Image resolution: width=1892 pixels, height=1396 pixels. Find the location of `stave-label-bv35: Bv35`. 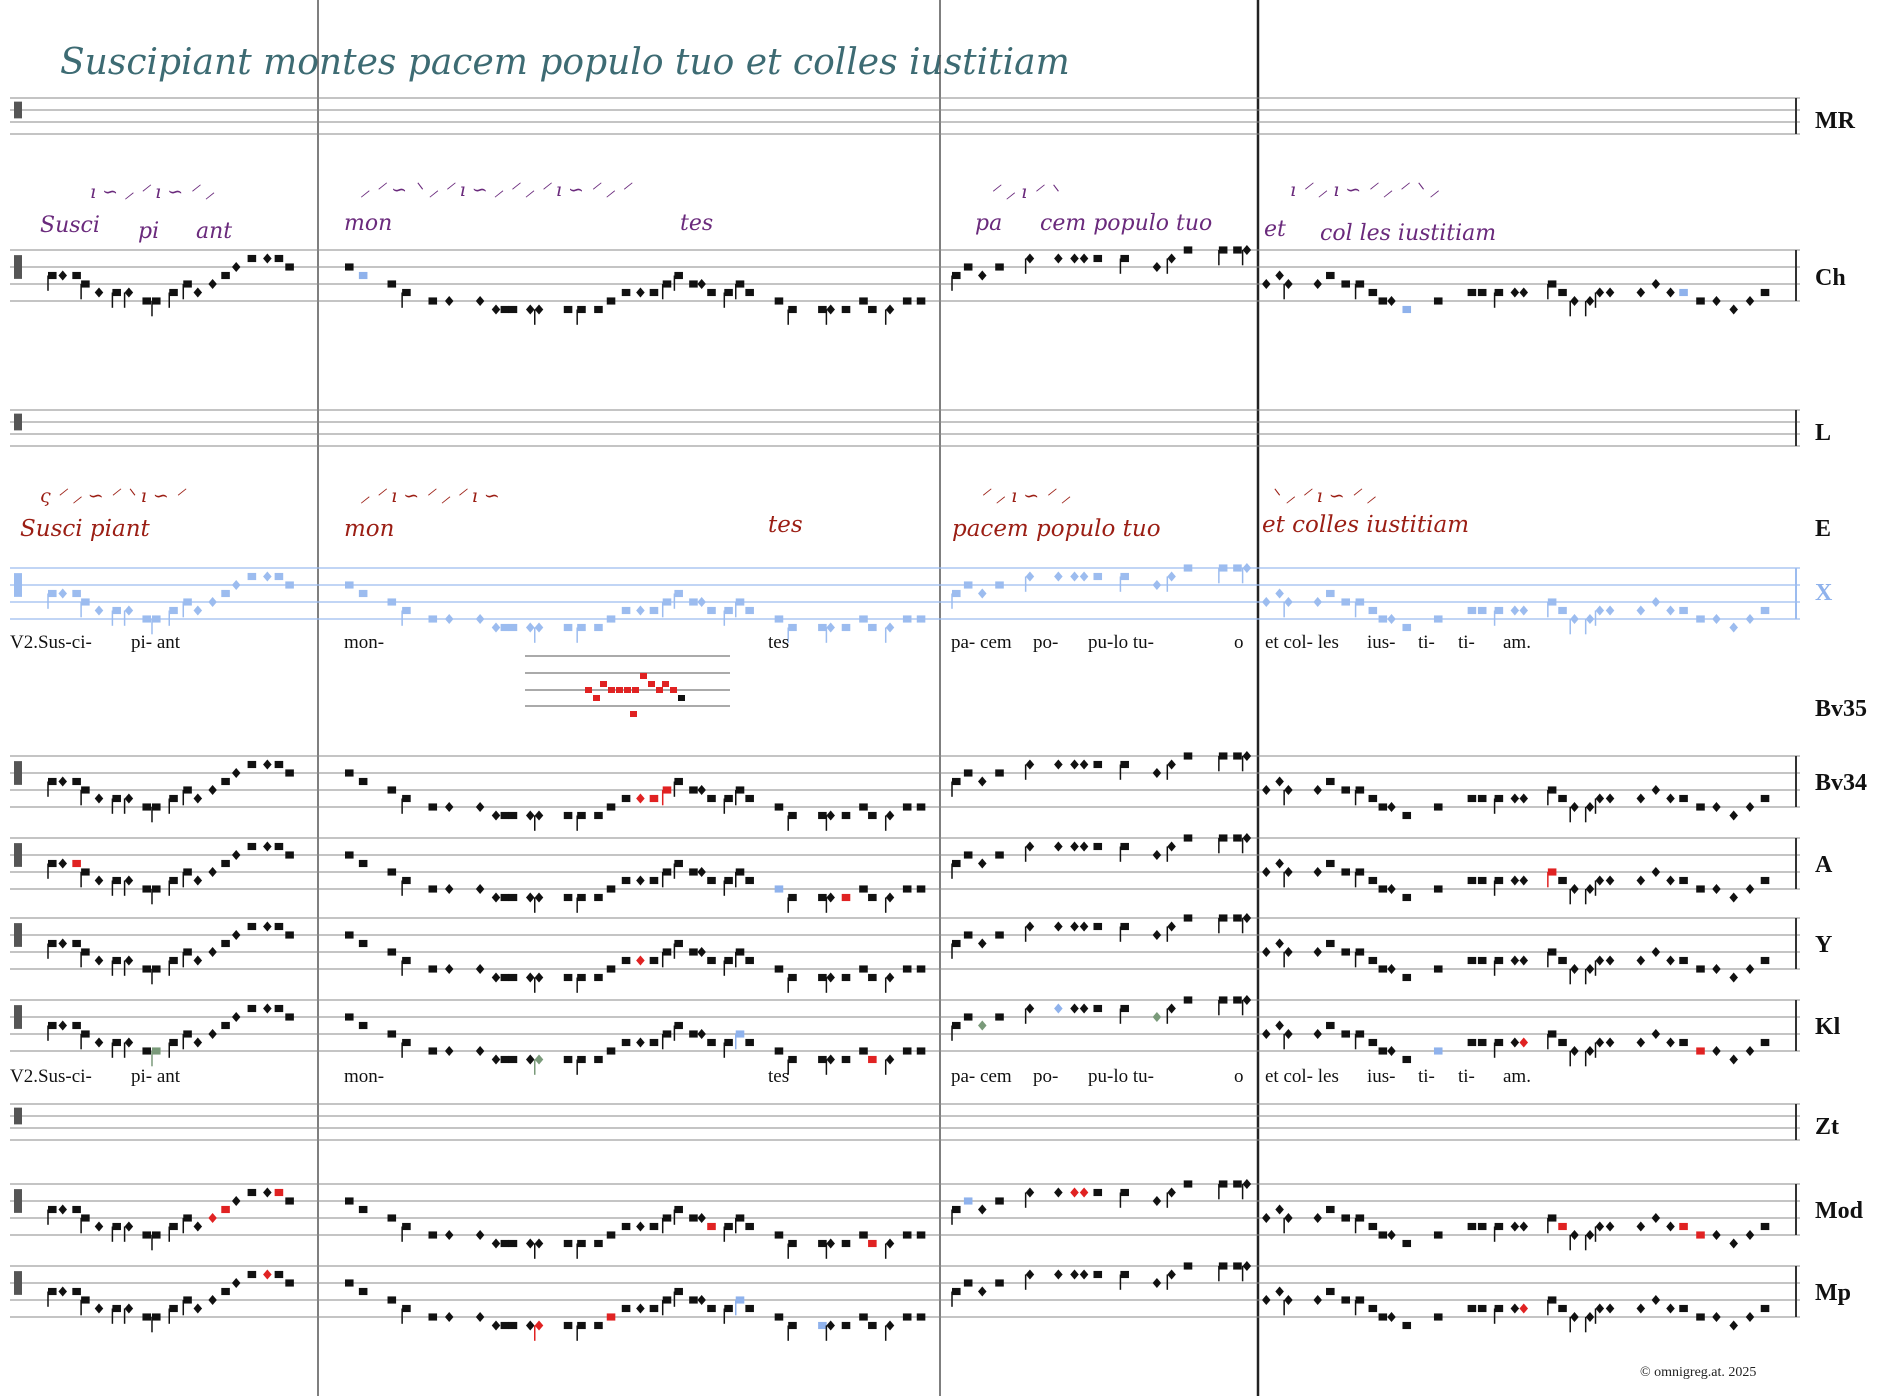

stave-label-bv35: Bv35 is located at coordinates (1841, 709).